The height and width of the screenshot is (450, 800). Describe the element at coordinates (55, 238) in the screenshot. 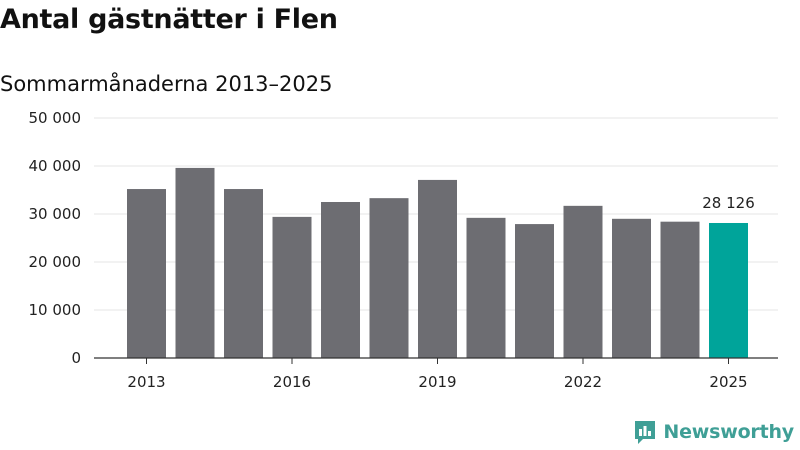

I see `y-axis-labels: 0 10 000 20 000 30 000 40 000 50 000` at that location.